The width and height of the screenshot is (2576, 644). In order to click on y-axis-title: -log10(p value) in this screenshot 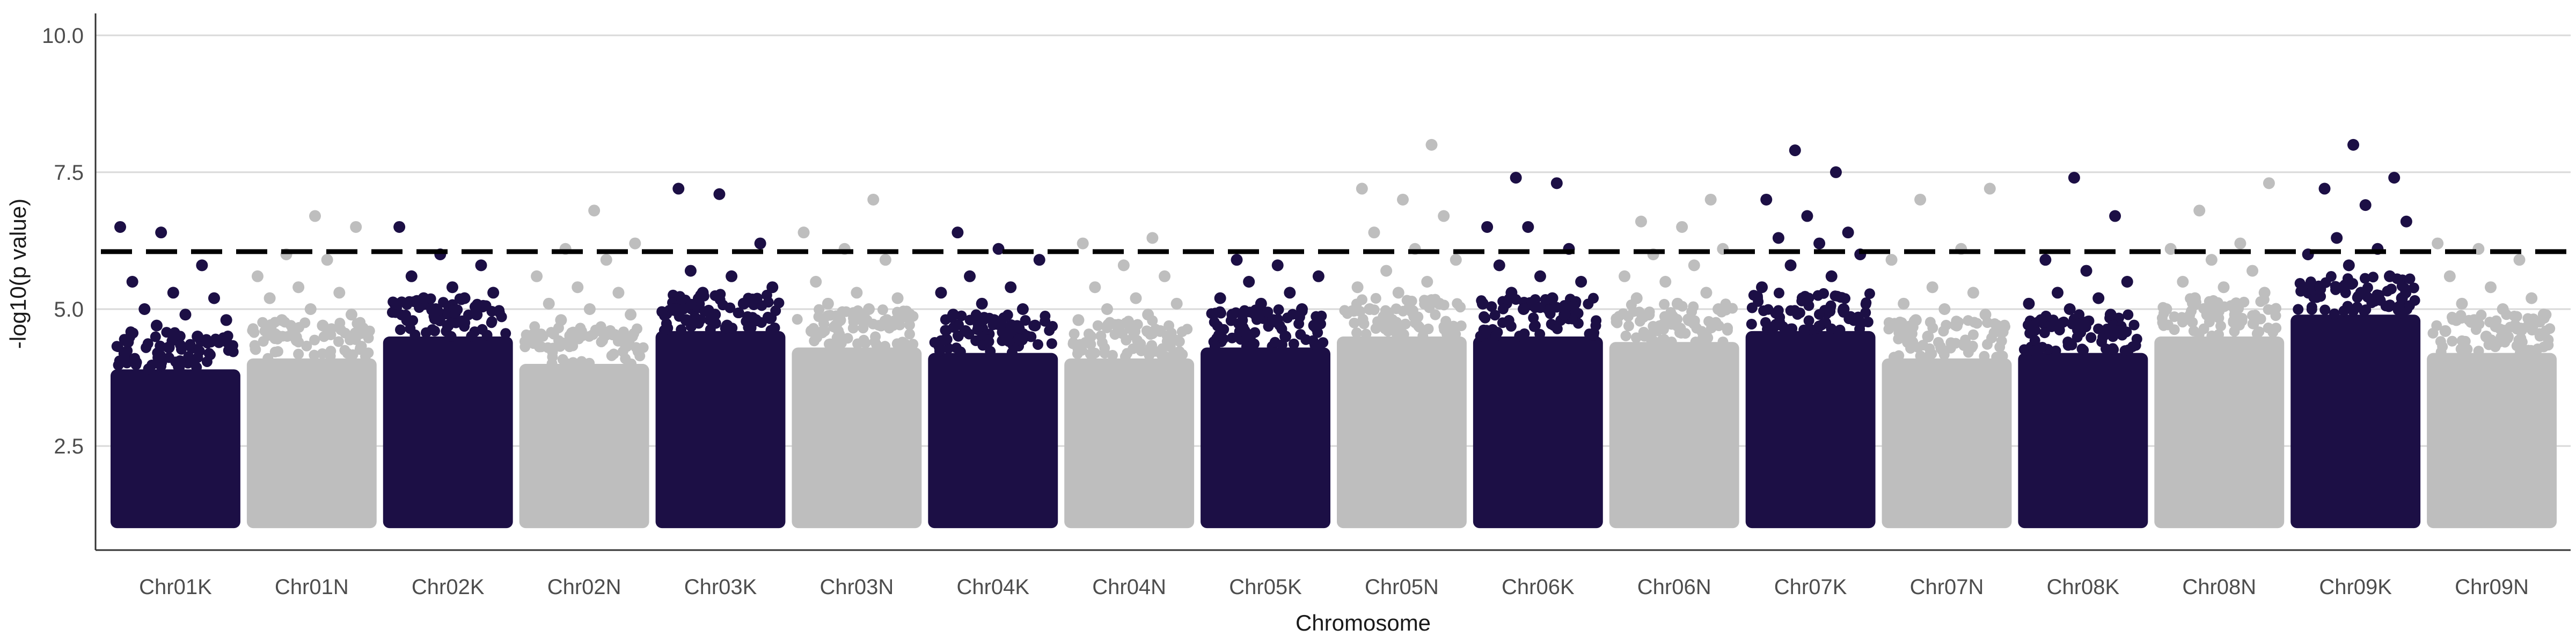, I will do `click(18, 274)`.